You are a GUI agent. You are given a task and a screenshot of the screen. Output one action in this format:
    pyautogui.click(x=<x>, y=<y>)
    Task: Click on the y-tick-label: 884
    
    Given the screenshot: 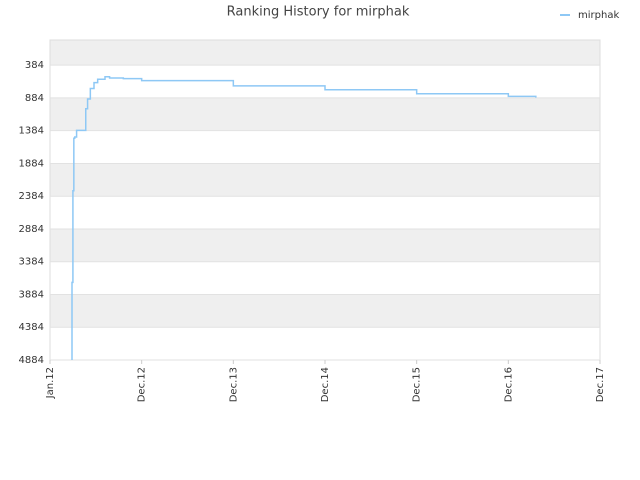 What is the action you would take?
    pyautogui.click(x=34, y=98)
    